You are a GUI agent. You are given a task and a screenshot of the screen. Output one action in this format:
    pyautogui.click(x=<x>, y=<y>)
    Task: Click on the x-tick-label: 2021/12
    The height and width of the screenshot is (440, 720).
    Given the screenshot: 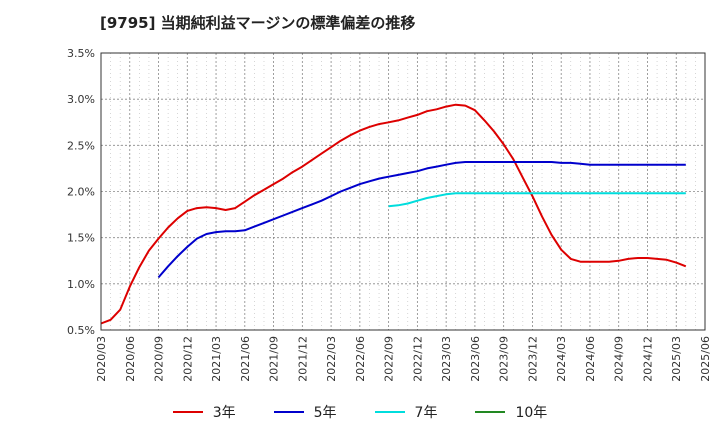 What is the action you would take?
    pyautogui.click(x=302, y=359)
    